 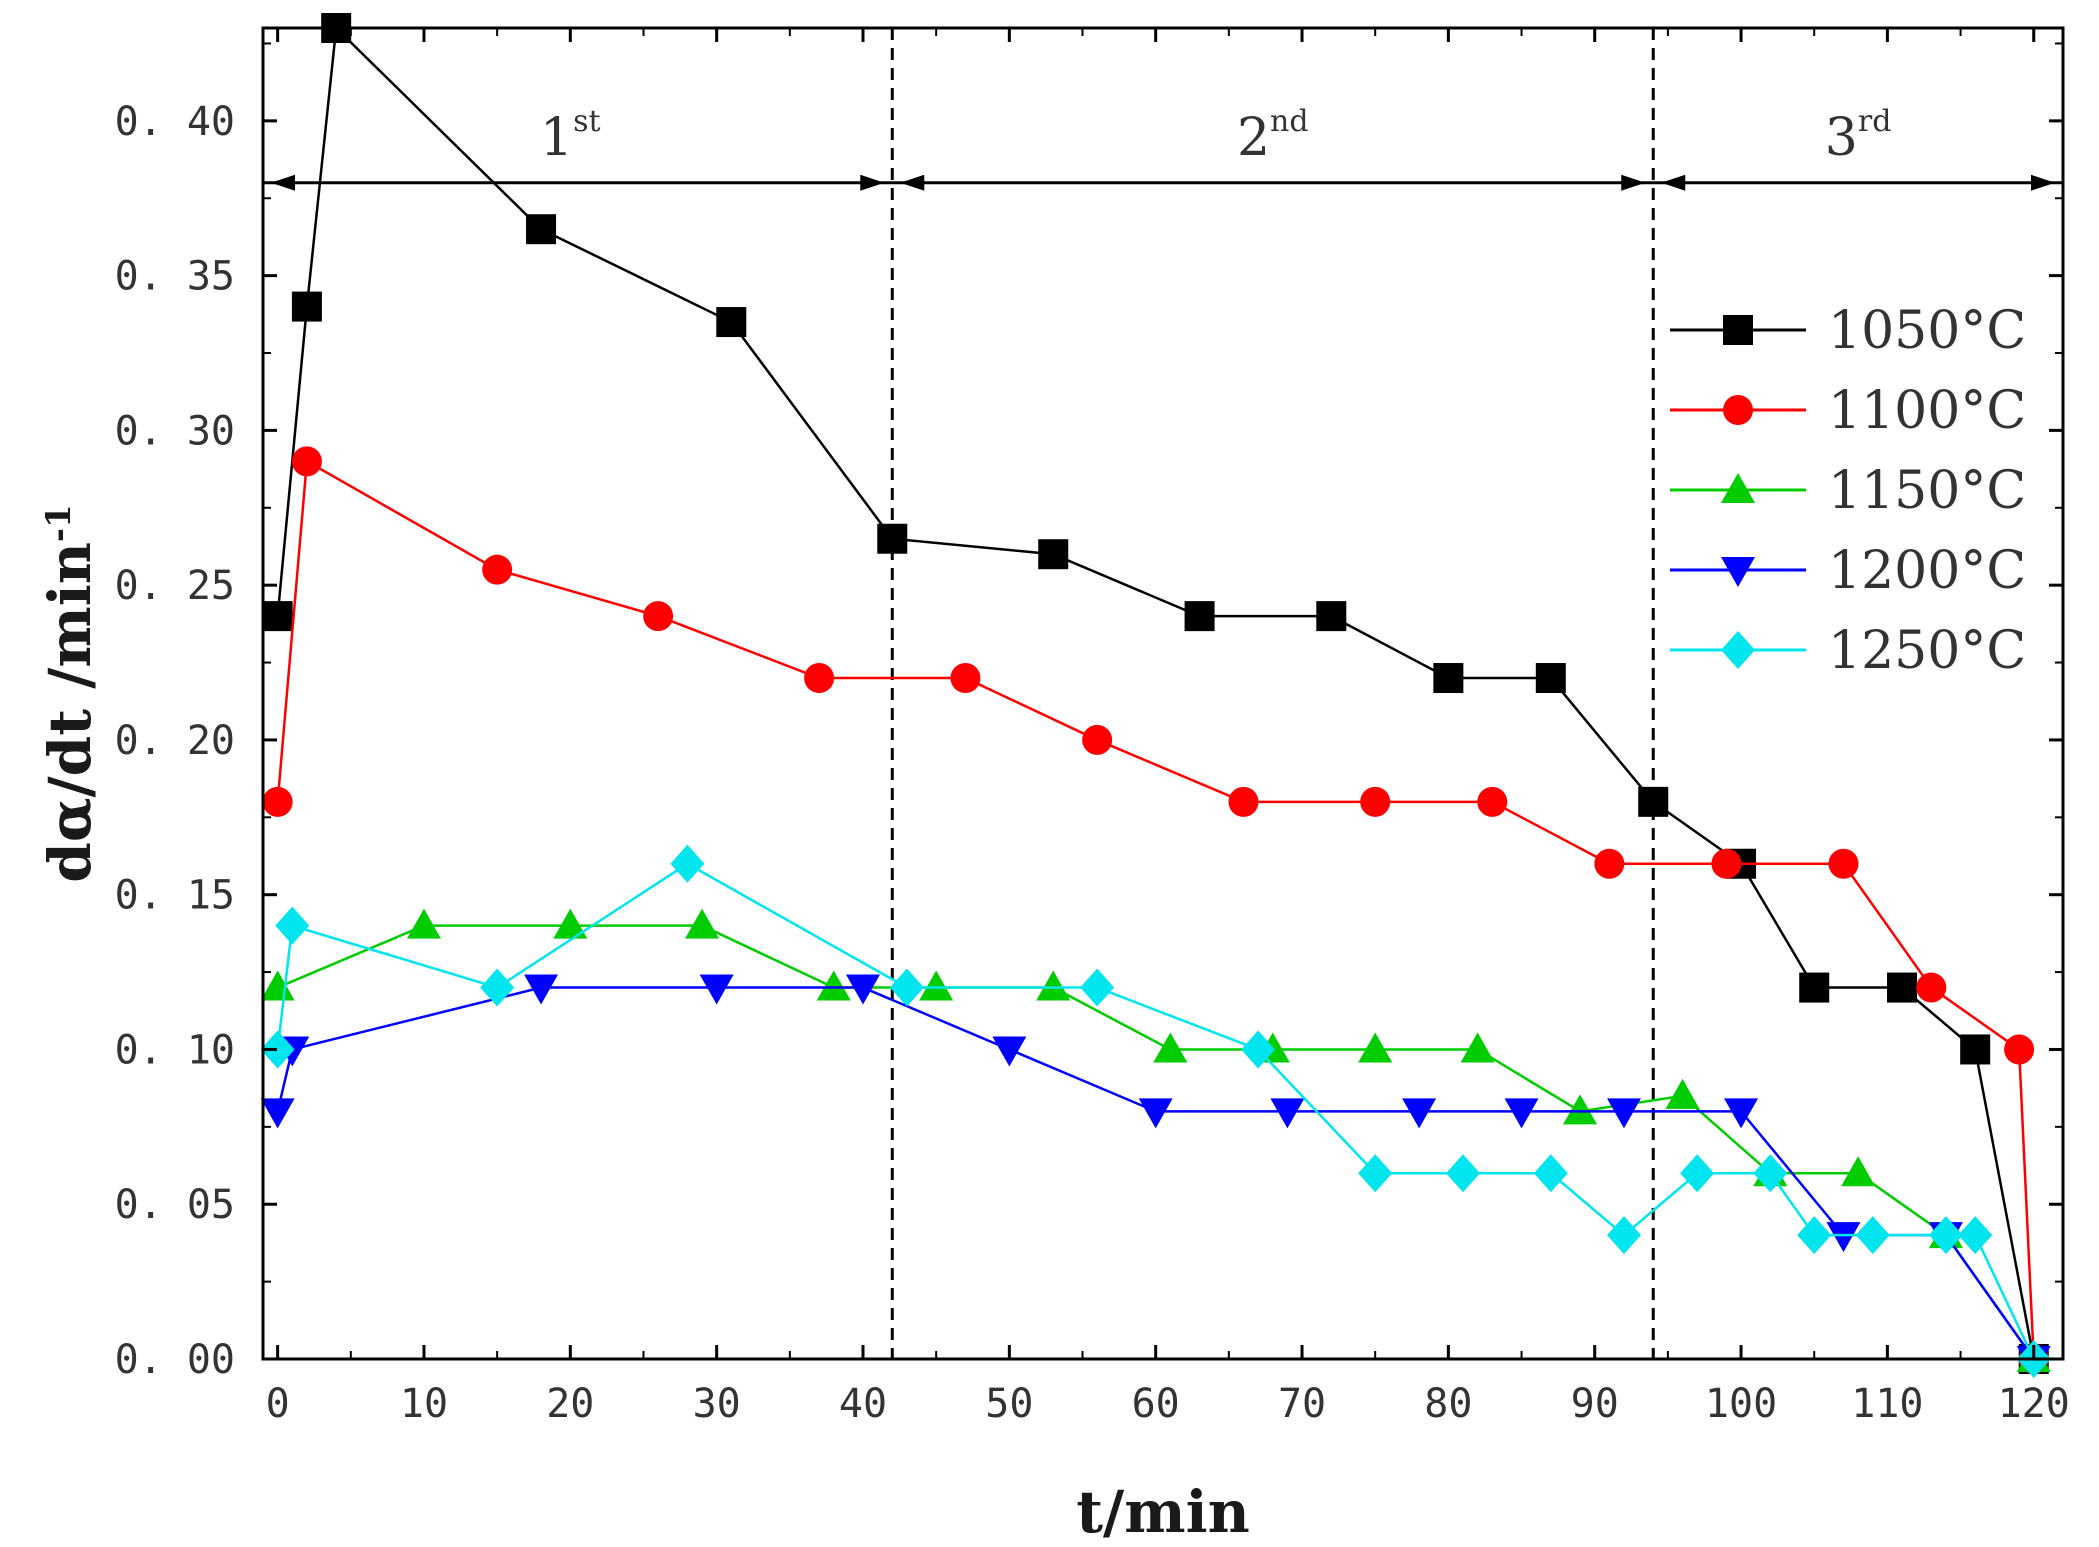 What do you see at coordinates (175, 277) in the screenshot?
I see `y-tick-label: 0. 35` at bounding box center [175, 277].